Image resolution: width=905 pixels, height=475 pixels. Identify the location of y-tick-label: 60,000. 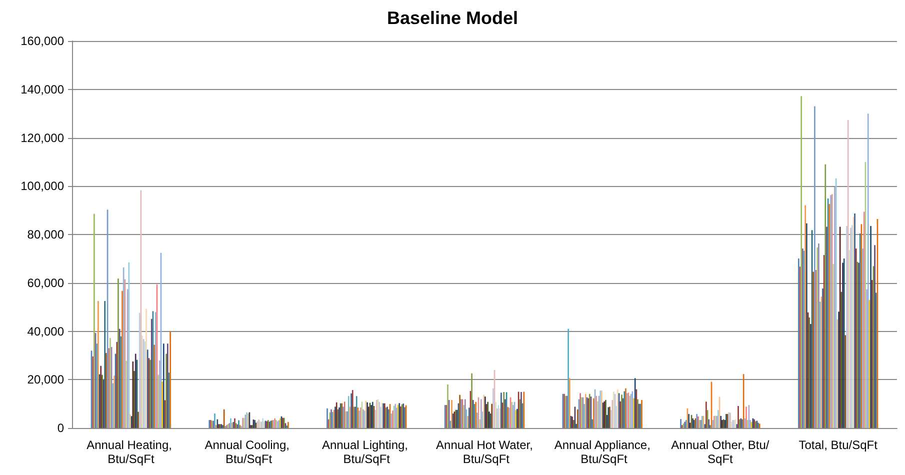
(45, 283).